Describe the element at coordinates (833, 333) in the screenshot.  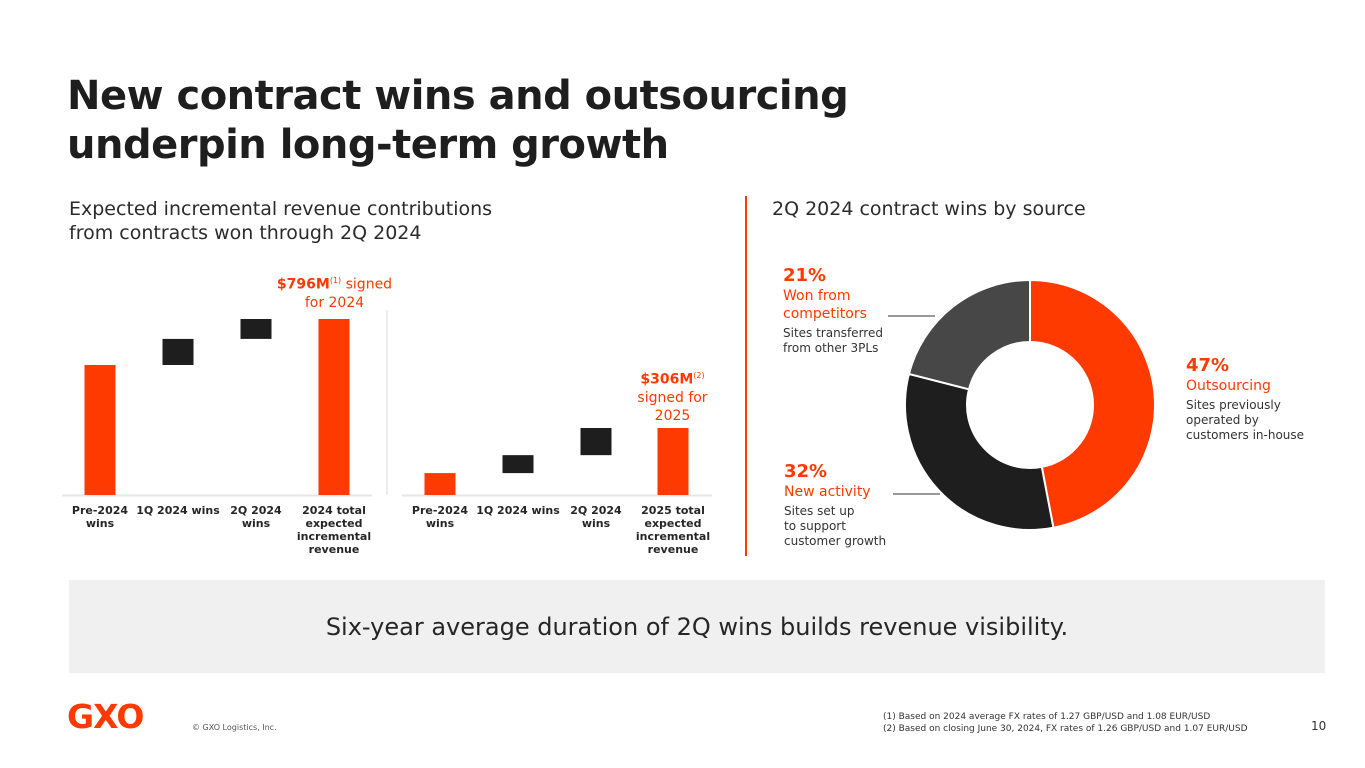
I see `desc-line: Sites transferred` at that location.